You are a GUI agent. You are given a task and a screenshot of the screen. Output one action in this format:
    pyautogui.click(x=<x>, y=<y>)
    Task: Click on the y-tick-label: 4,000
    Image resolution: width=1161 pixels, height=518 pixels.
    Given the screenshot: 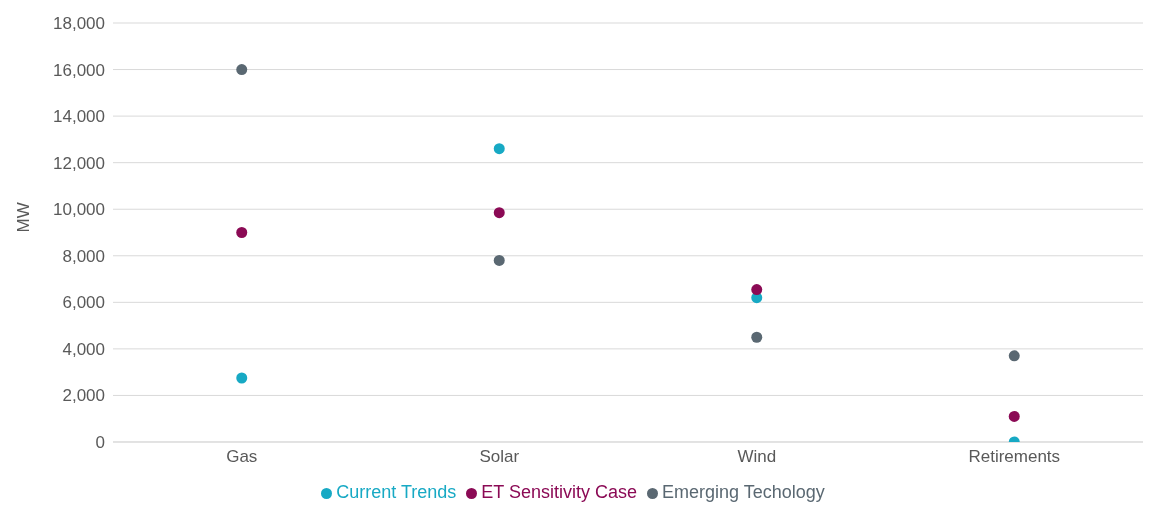 What is the action you would take?
    pyautogui.click(x=83, y=349)
    